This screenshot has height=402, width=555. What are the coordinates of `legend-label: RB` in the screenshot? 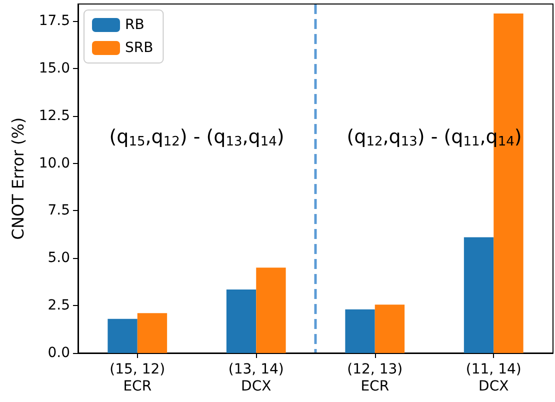 It's located at (134, 25).